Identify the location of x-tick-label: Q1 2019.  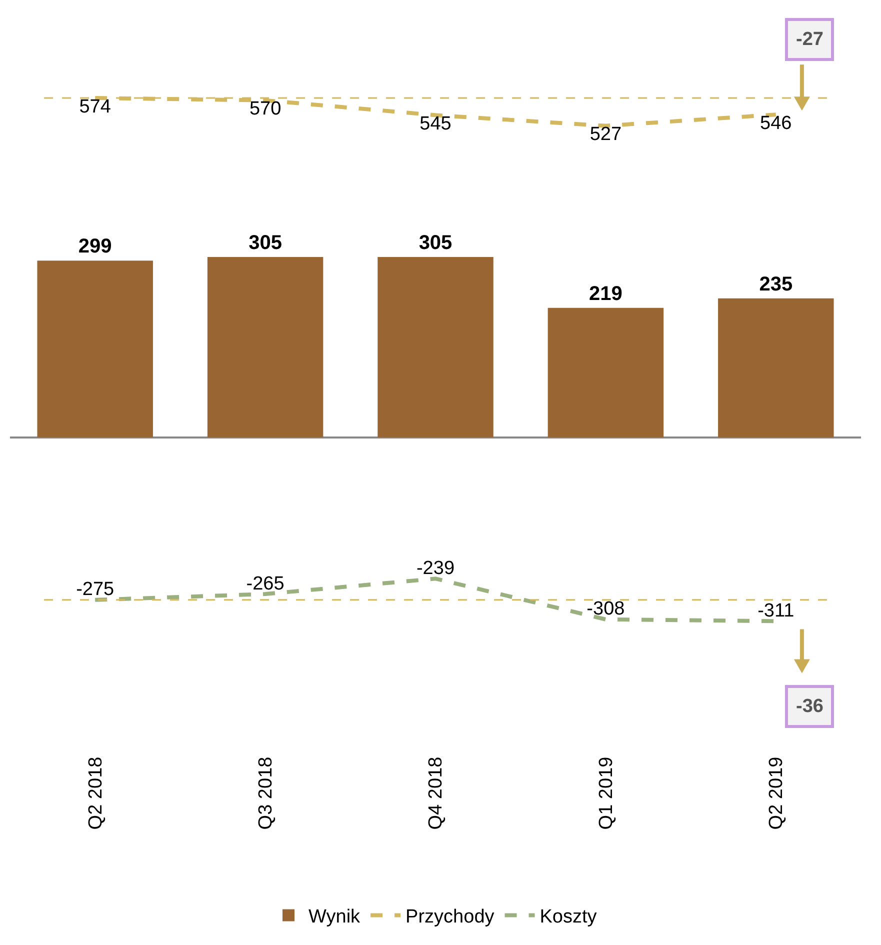
(606, 793).